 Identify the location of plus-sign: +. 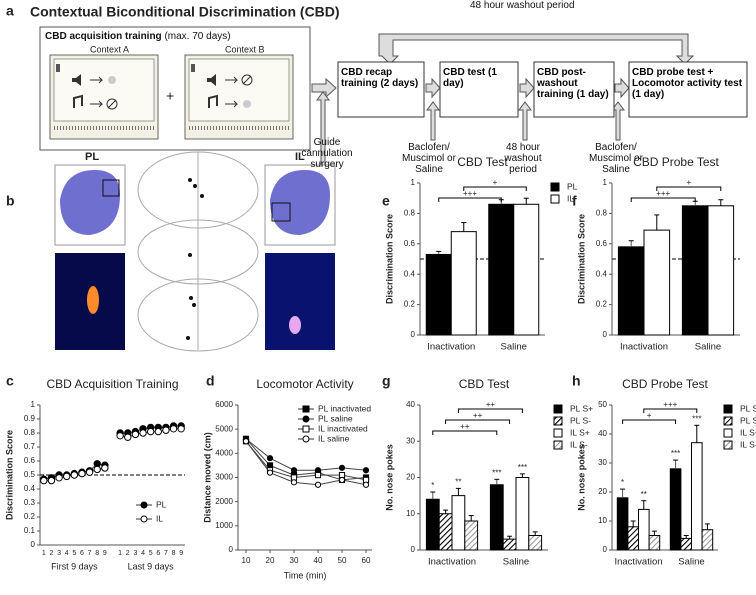
(170, 96).